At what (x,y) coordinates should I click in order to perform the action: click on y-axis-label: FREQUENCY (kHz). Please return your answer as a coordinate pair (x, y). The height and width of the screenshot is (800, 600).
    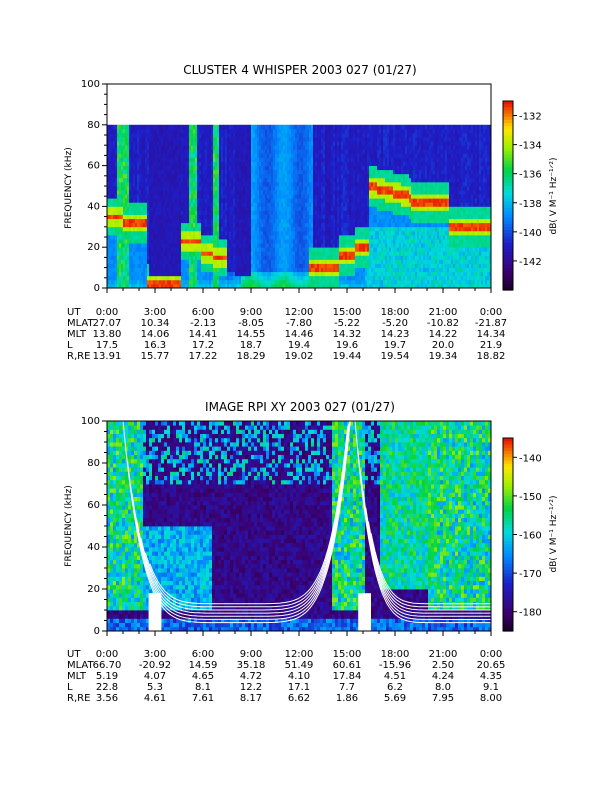
    Looking at the image, I should click on (69, 187).